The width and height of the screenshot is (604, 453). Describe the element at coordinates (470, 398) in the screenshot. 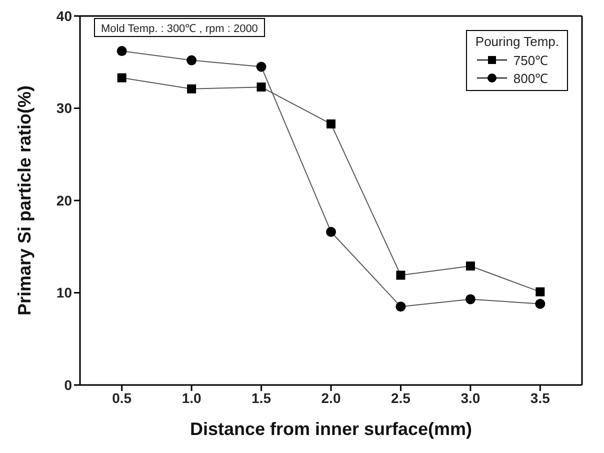

I see `x-tick-label: 3.0` at that location.